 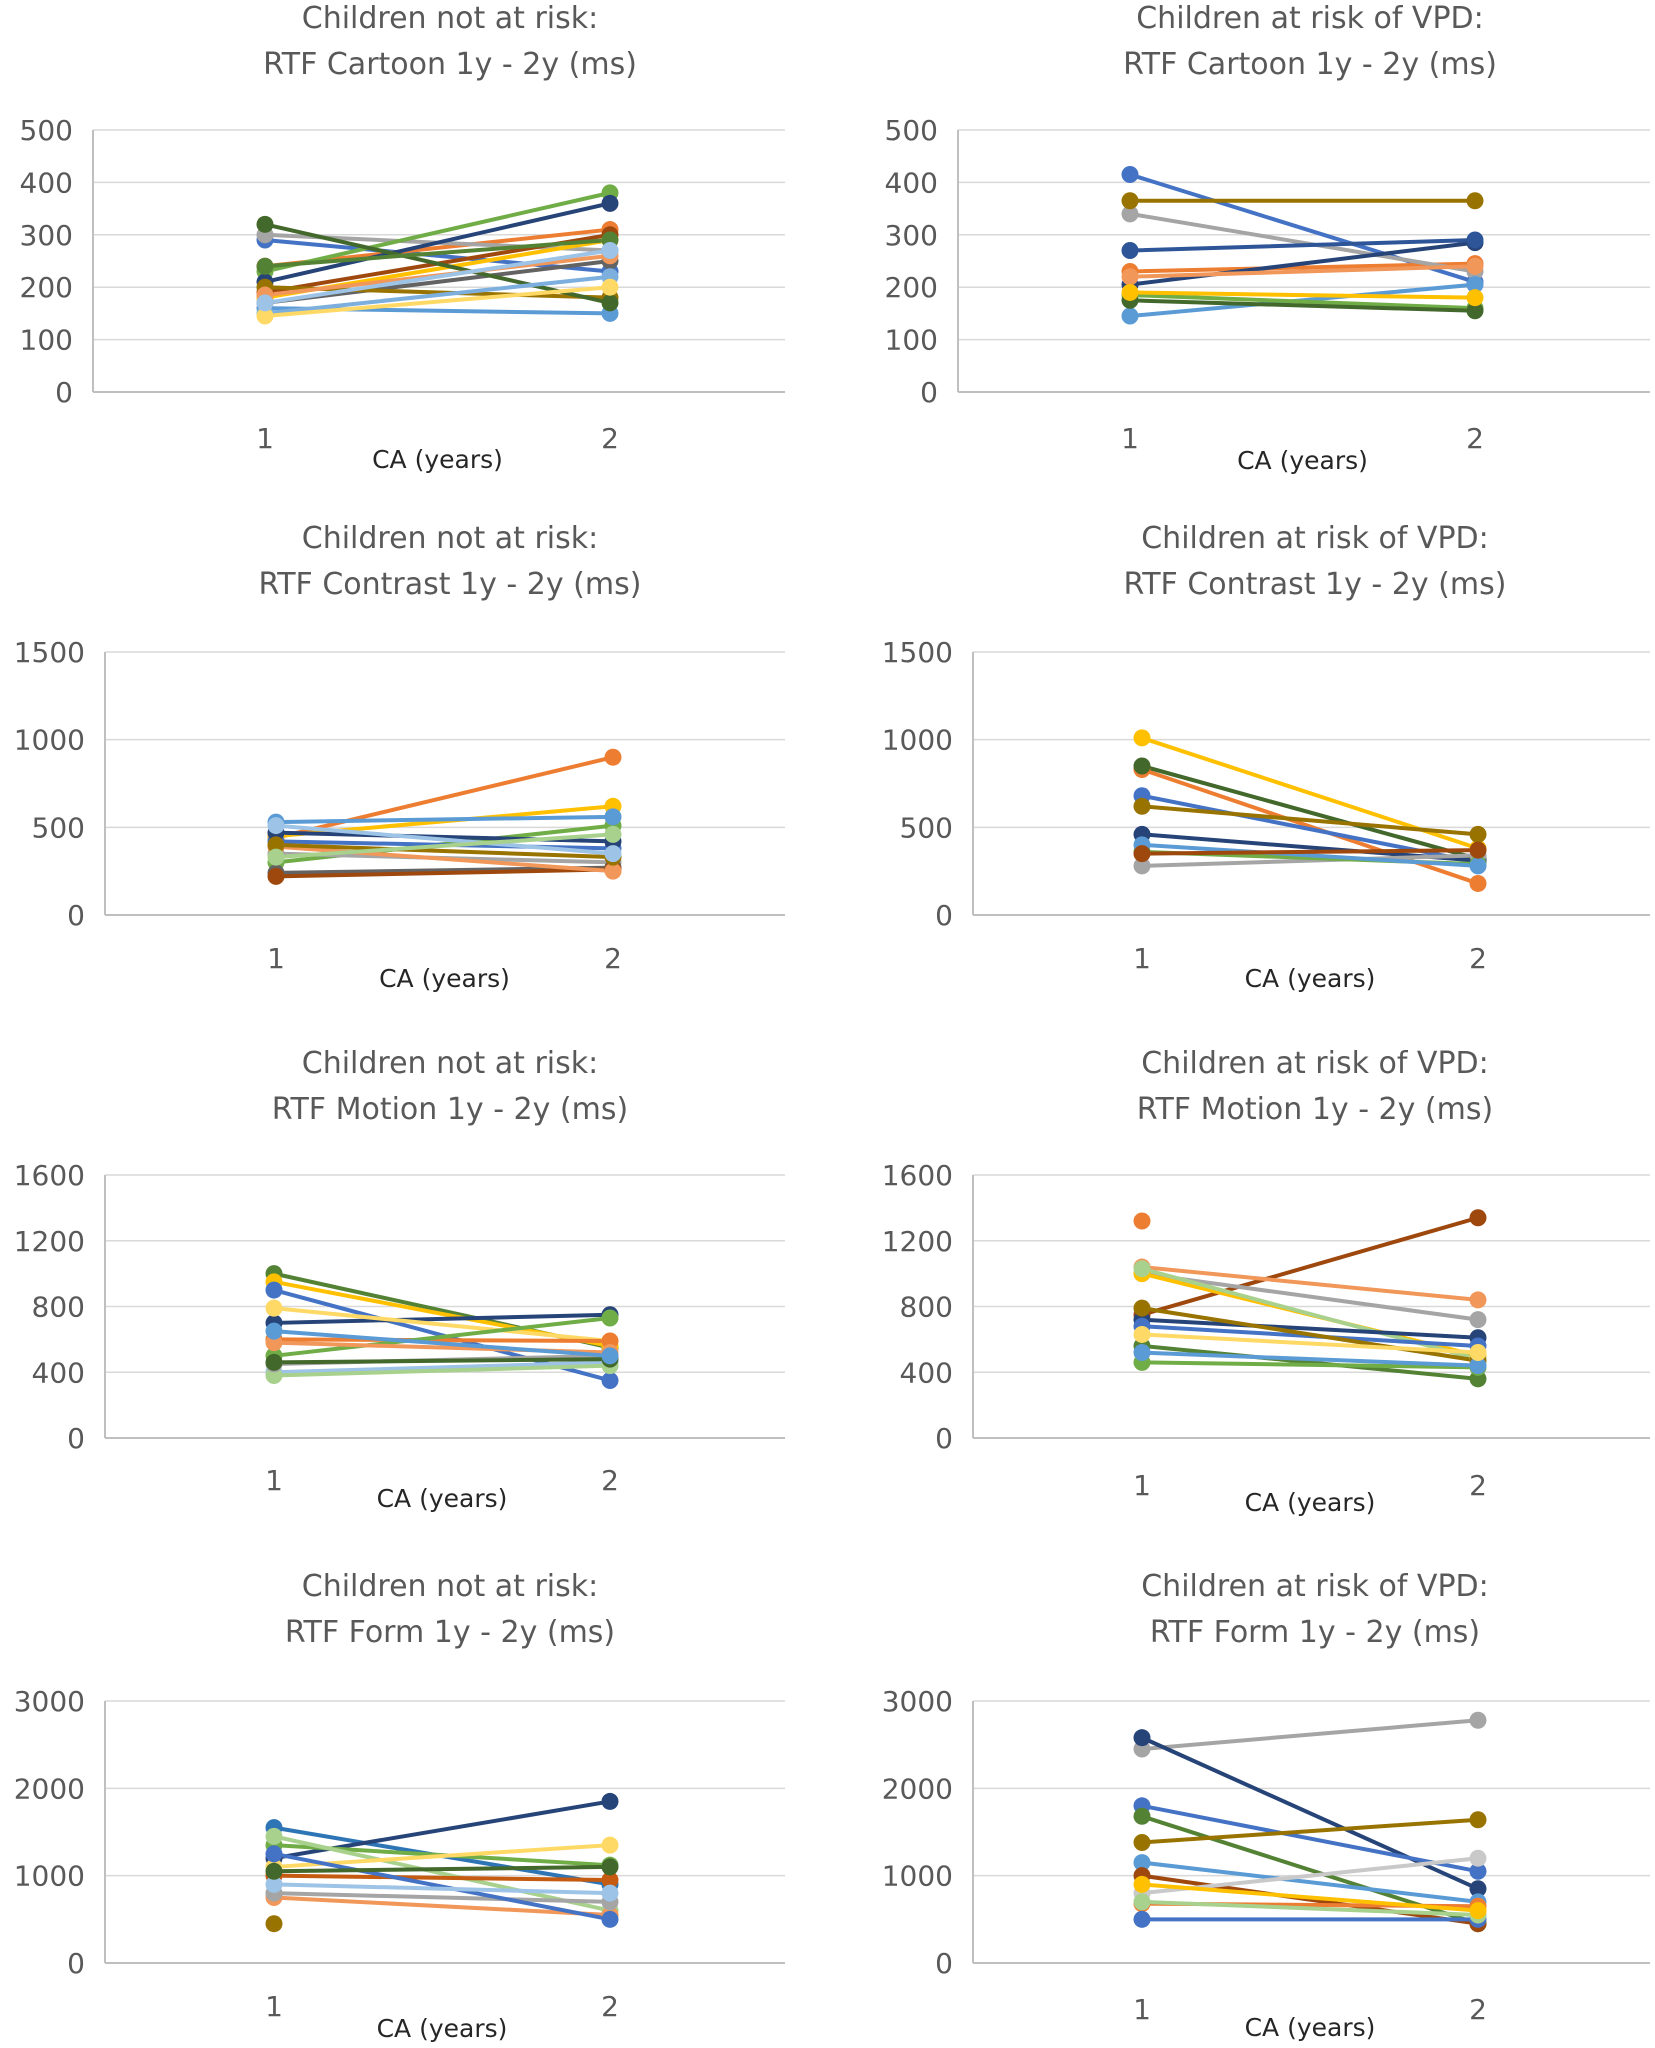 What do you see at coordinates (450, 1632) in the screenshot?
I see `chart-subtitle: RTF Form 1y - 2y (ms)` at bounding box center [450, 1632].